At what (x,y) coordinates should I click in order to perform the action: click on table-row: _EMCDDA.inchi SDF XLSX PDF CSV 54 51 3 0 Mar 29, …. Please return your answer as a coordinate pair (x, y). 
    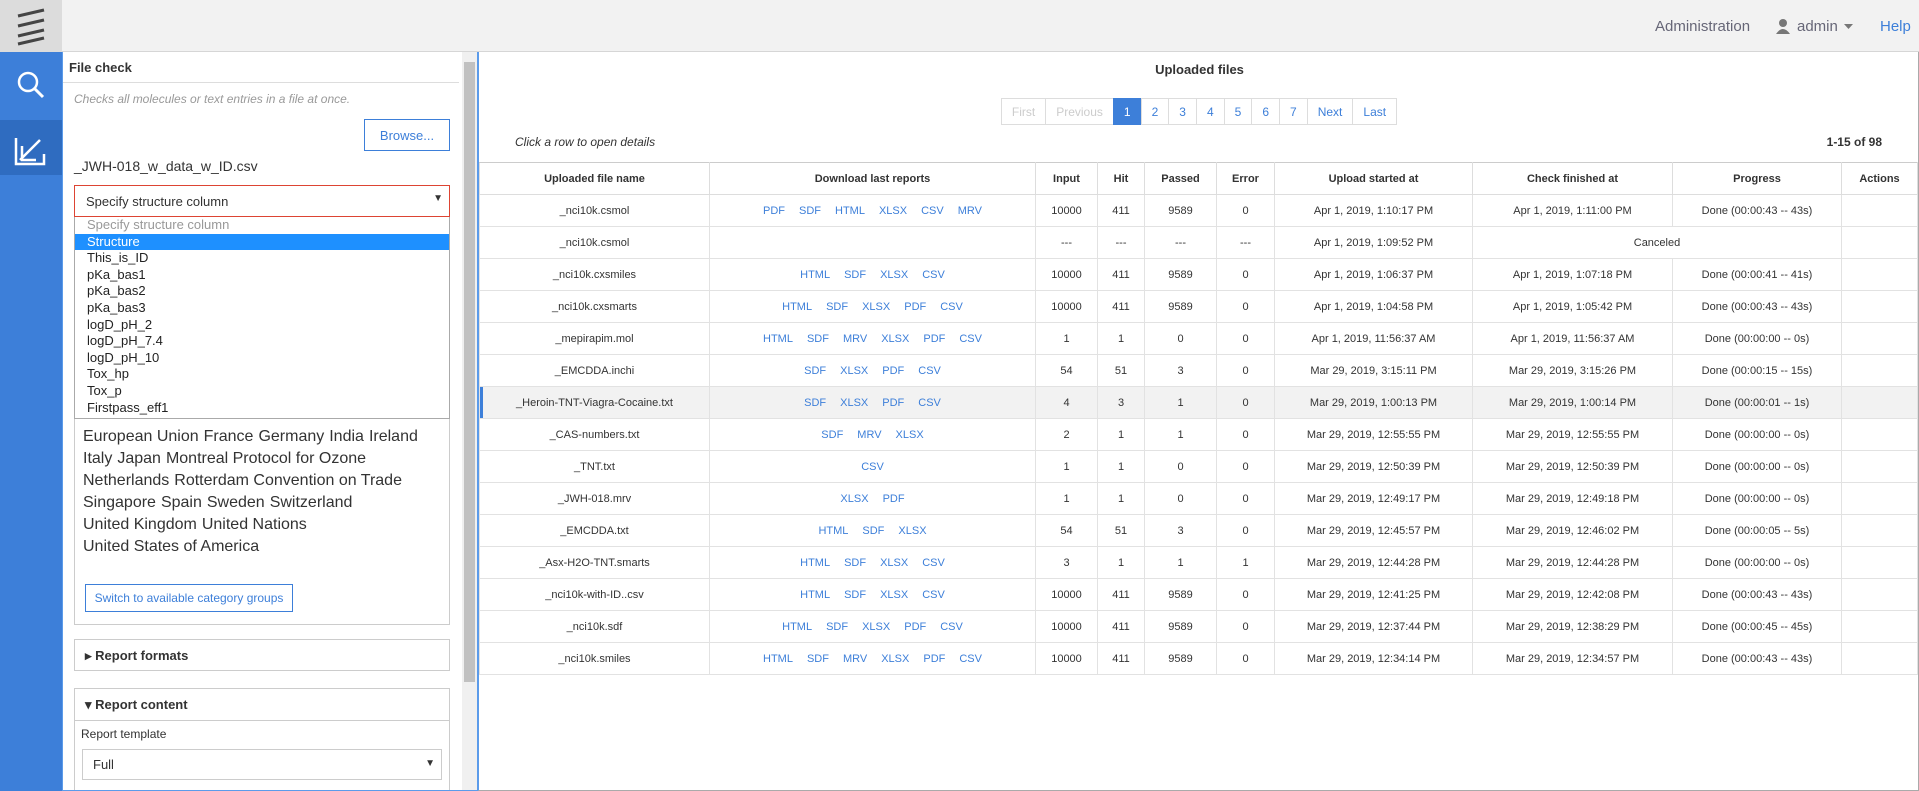
    Looking at the image, I should click on (1198, 370).